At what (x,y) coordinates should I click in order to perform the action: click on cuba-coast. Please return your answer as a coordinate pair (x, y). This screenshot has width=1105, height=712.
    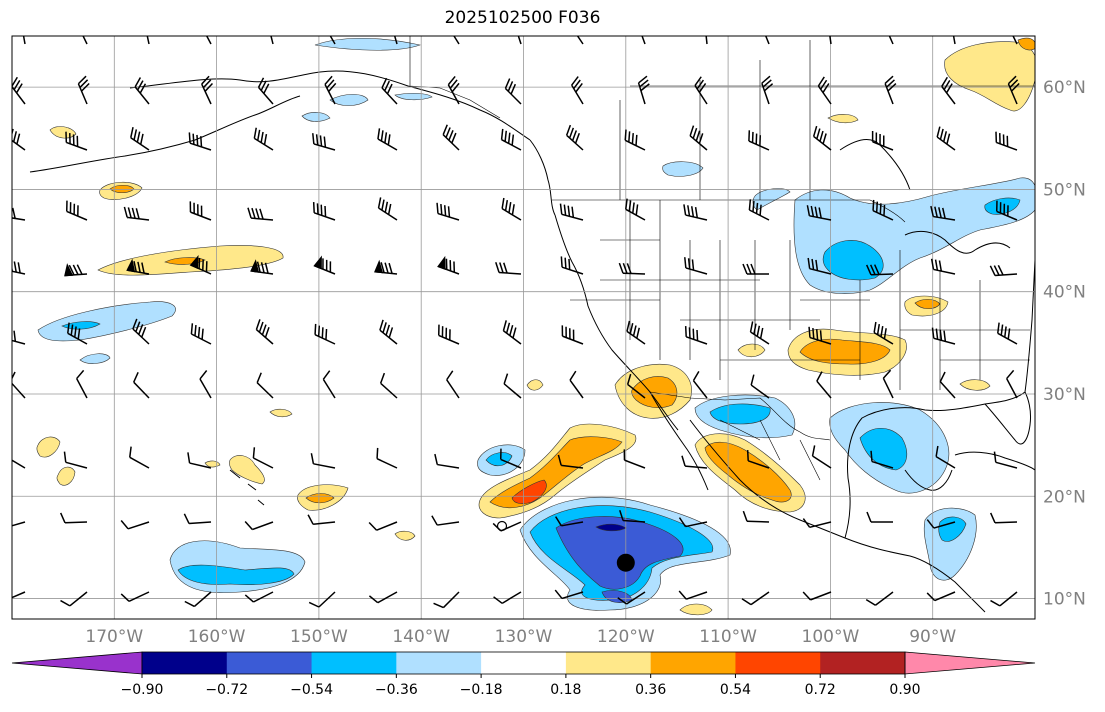
    Looking at the image, I should click on (994, 461).